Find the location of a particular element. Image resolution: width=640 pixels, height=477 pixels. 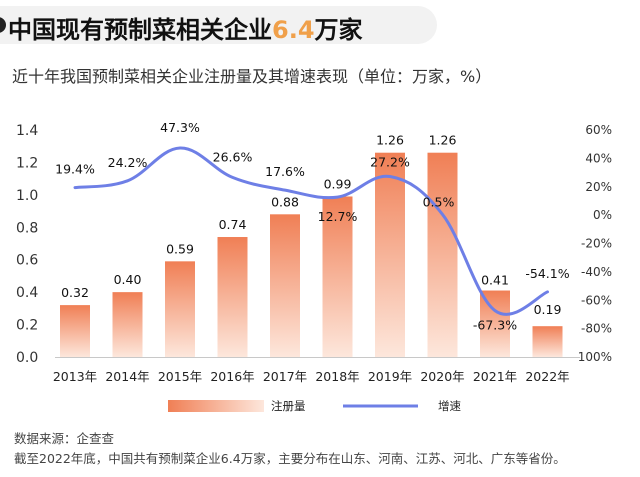

left-axis-tick: 0.0 is located at coordinates (27, 358).